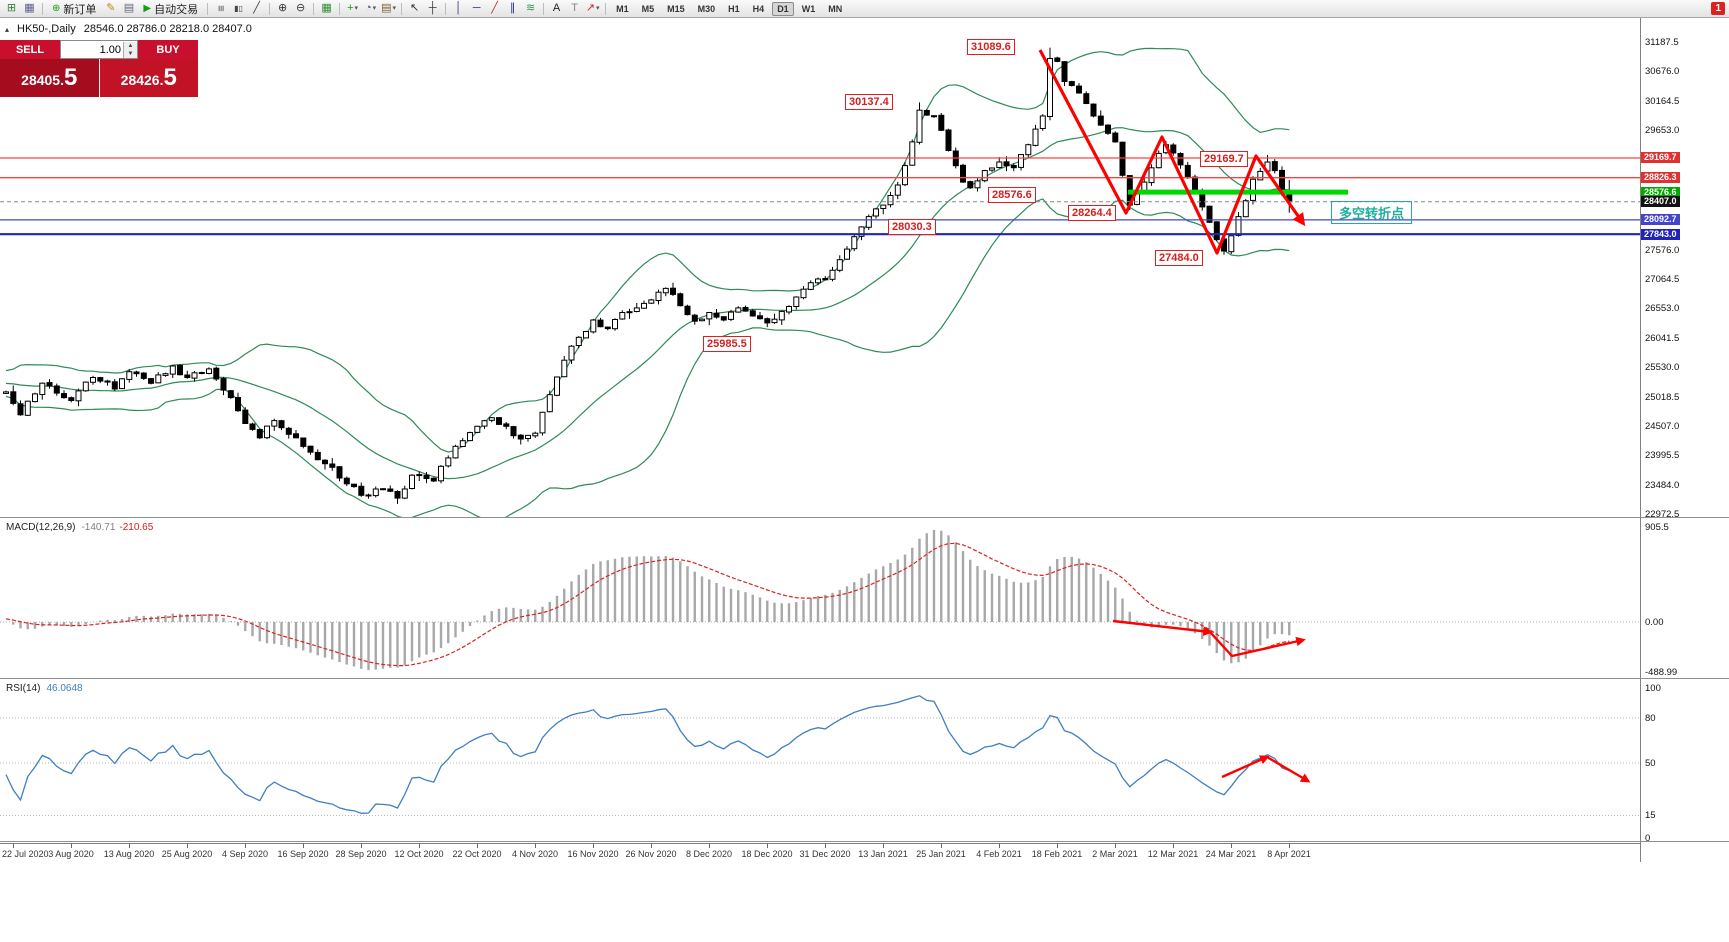 The width and height of the screenshot is (1729, 942). Describe the element at coordinates (371, 8) in the screenshot. I see `periods-icon: ◔ ▾` at that location.